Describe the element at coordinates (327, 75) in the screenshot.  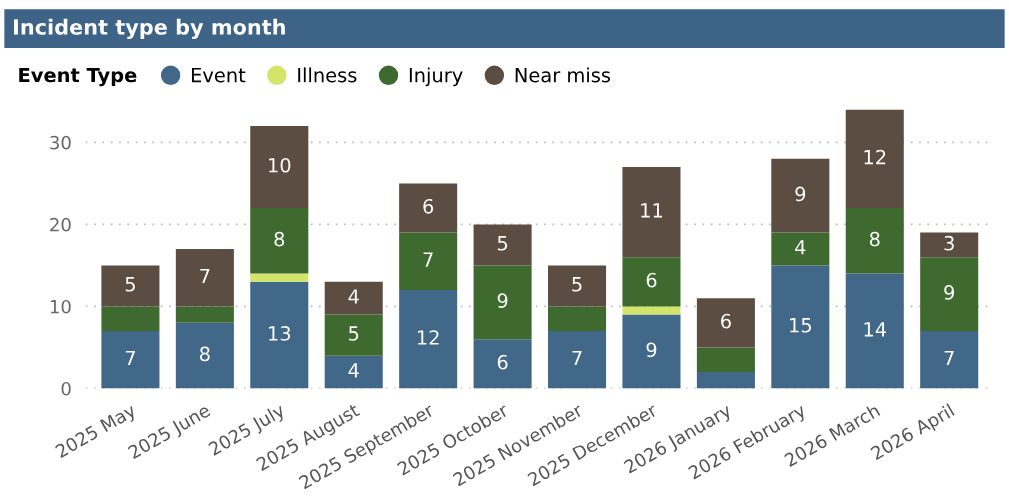
I see `legend-label: Illness` at that location.